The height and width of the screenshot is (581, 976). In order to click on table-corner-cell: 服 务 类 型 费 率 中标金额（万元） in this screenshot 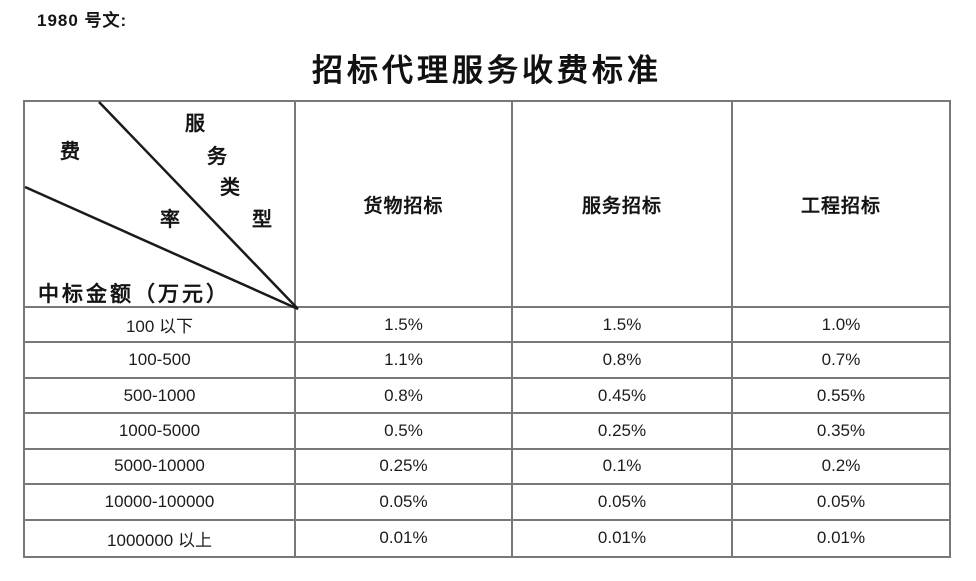, I will do `click(161, 206)`.